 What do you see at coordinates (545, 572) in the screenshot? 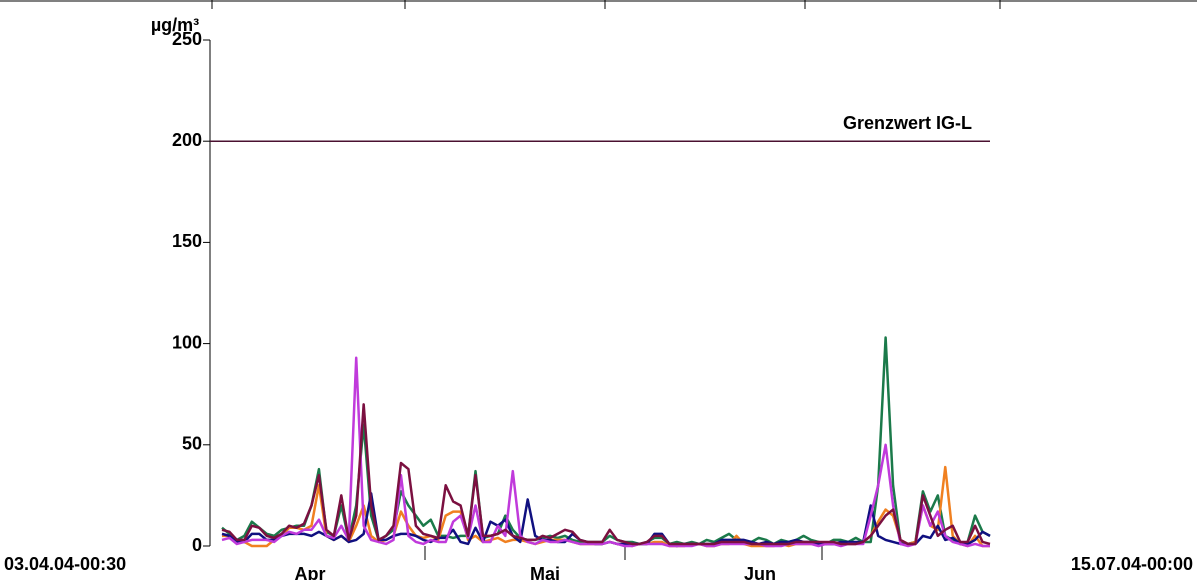
I see `x-tick-label: Mai` at bounding box center [545, 572].